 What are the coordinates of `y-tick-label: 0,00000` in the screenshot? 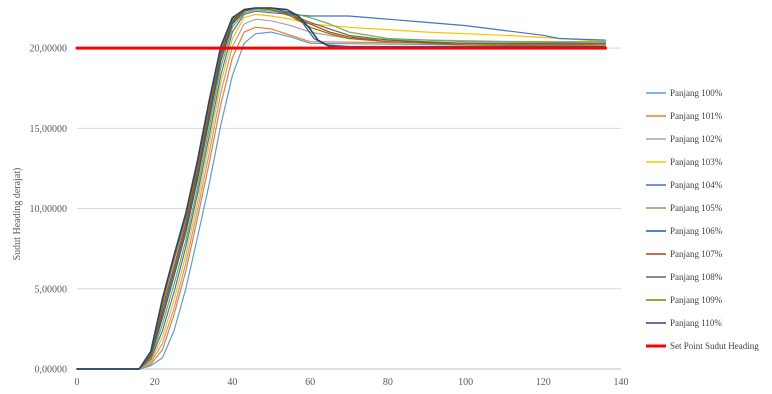 It's located at (51, 370).